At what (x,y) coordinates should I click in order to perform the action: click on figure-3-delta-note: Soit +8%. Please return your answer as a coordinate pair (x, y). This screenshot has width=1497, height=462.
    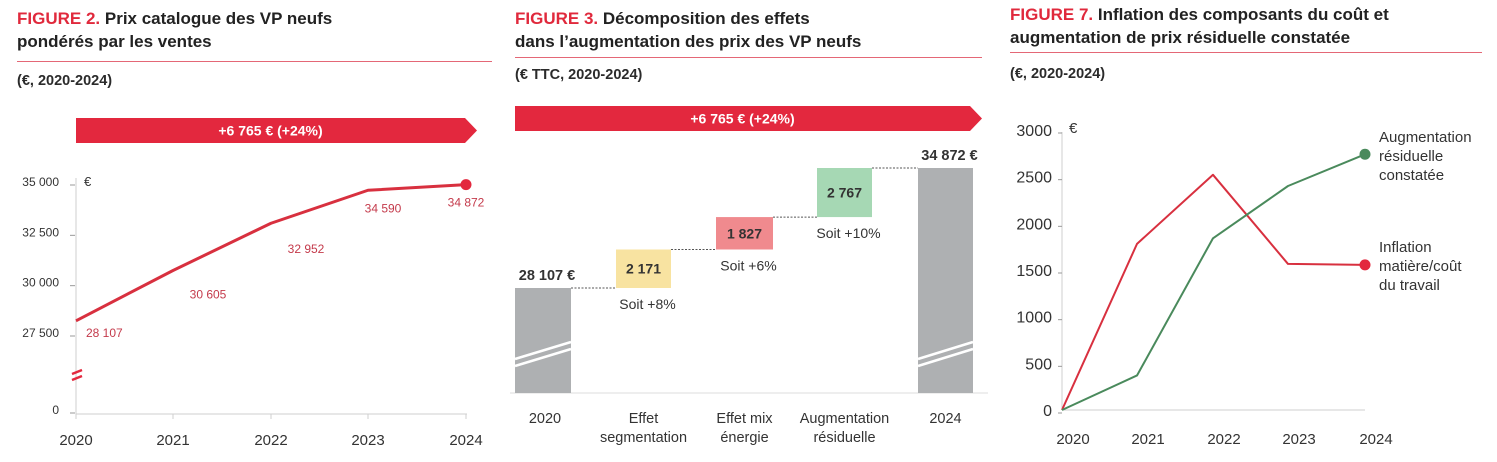
    Looking at the image, I should click on (647, 304).